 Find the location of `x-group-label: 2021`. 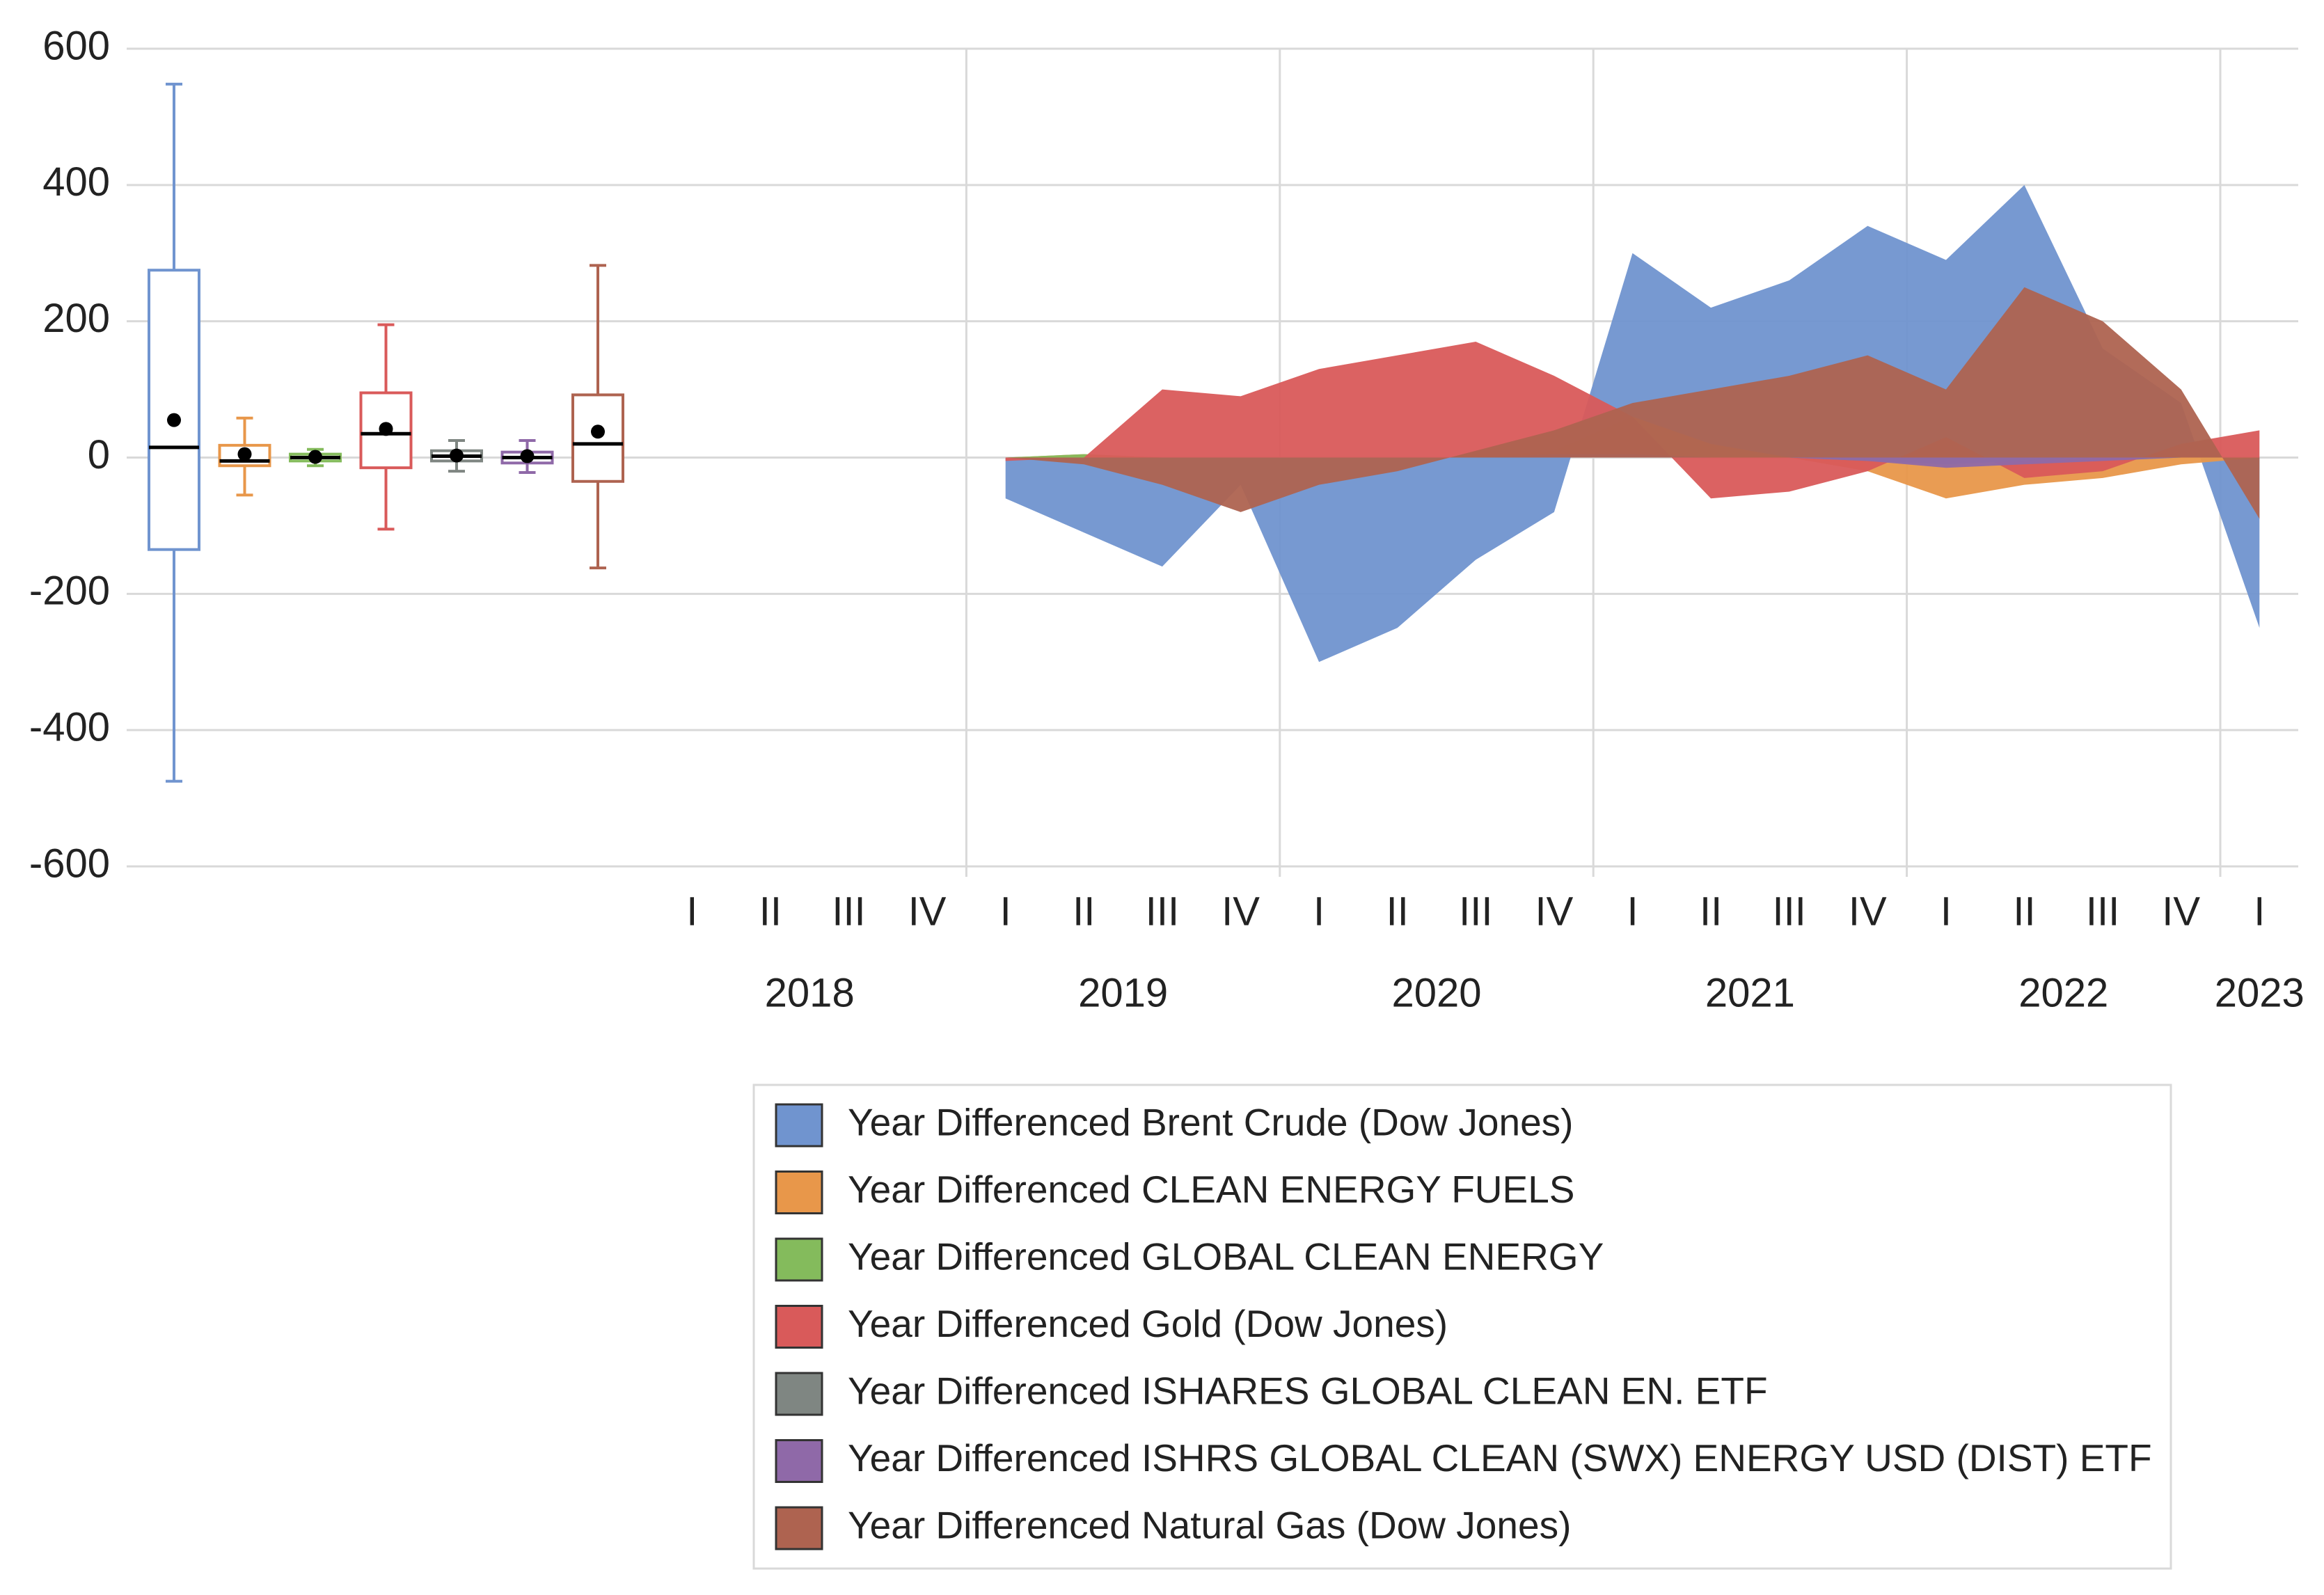

x-group-label: 2021 is located at coordinates (1750, 992).